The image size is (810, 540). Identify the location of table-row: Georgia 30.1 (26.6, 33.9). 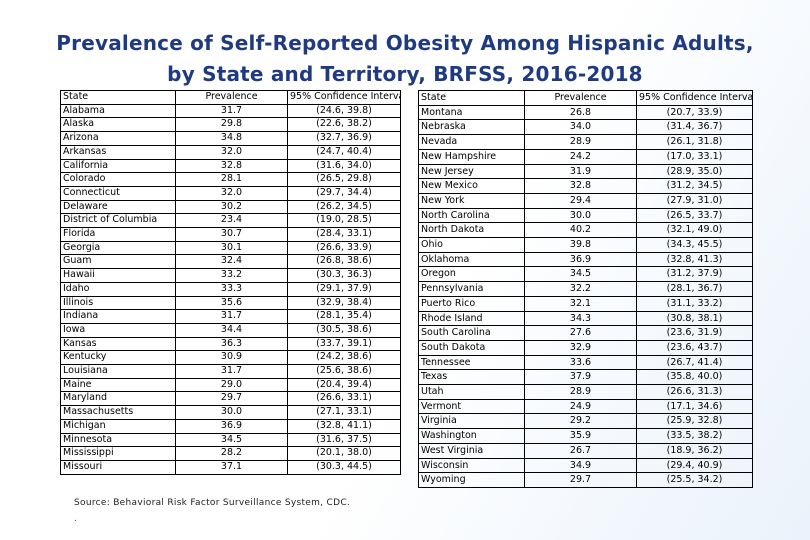
(230, 248).